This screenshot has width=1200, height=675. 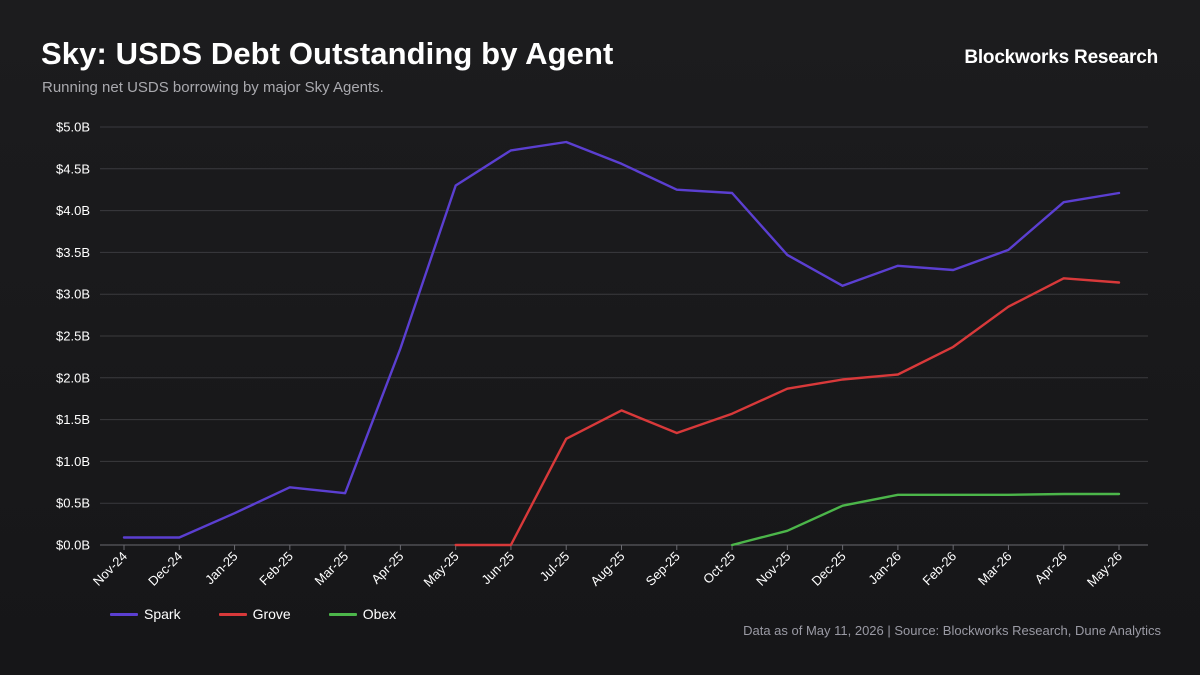 I want to click on x-tick-label: Nov-24, so click(x=110, y=569).